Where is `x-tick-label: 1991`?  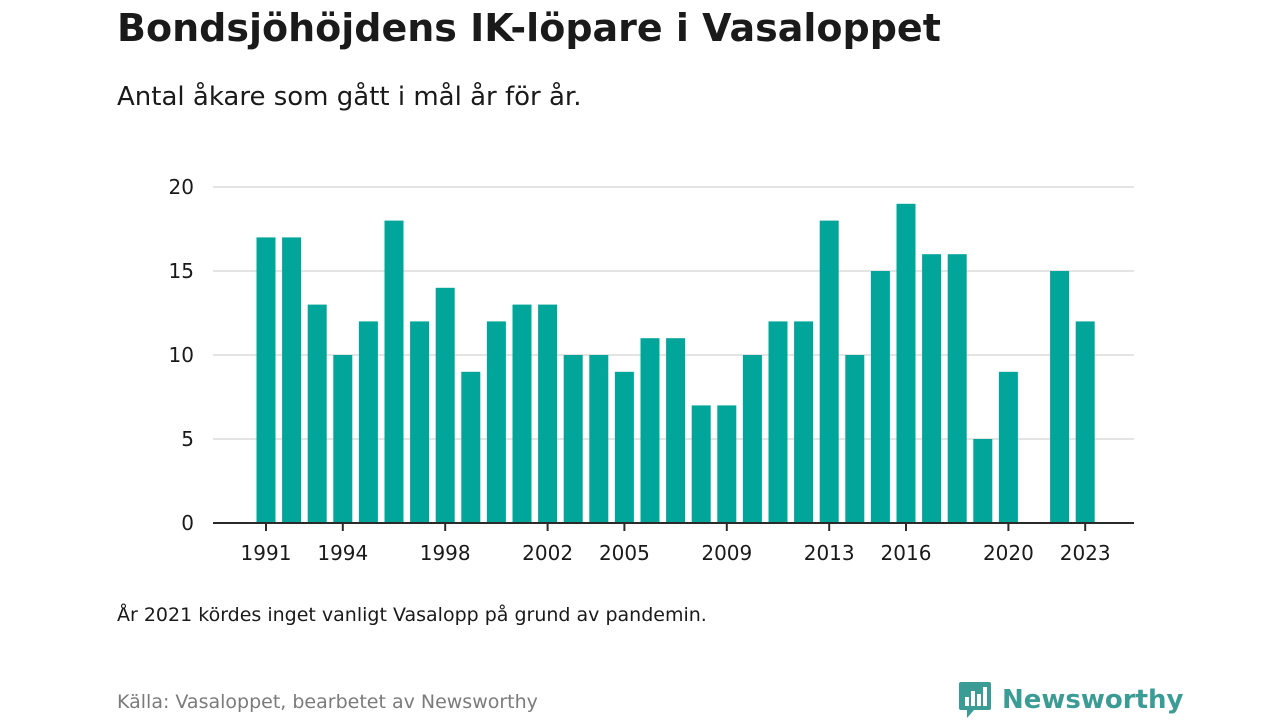
x-tick-label: 1991 is located at coordinates (266, 553).